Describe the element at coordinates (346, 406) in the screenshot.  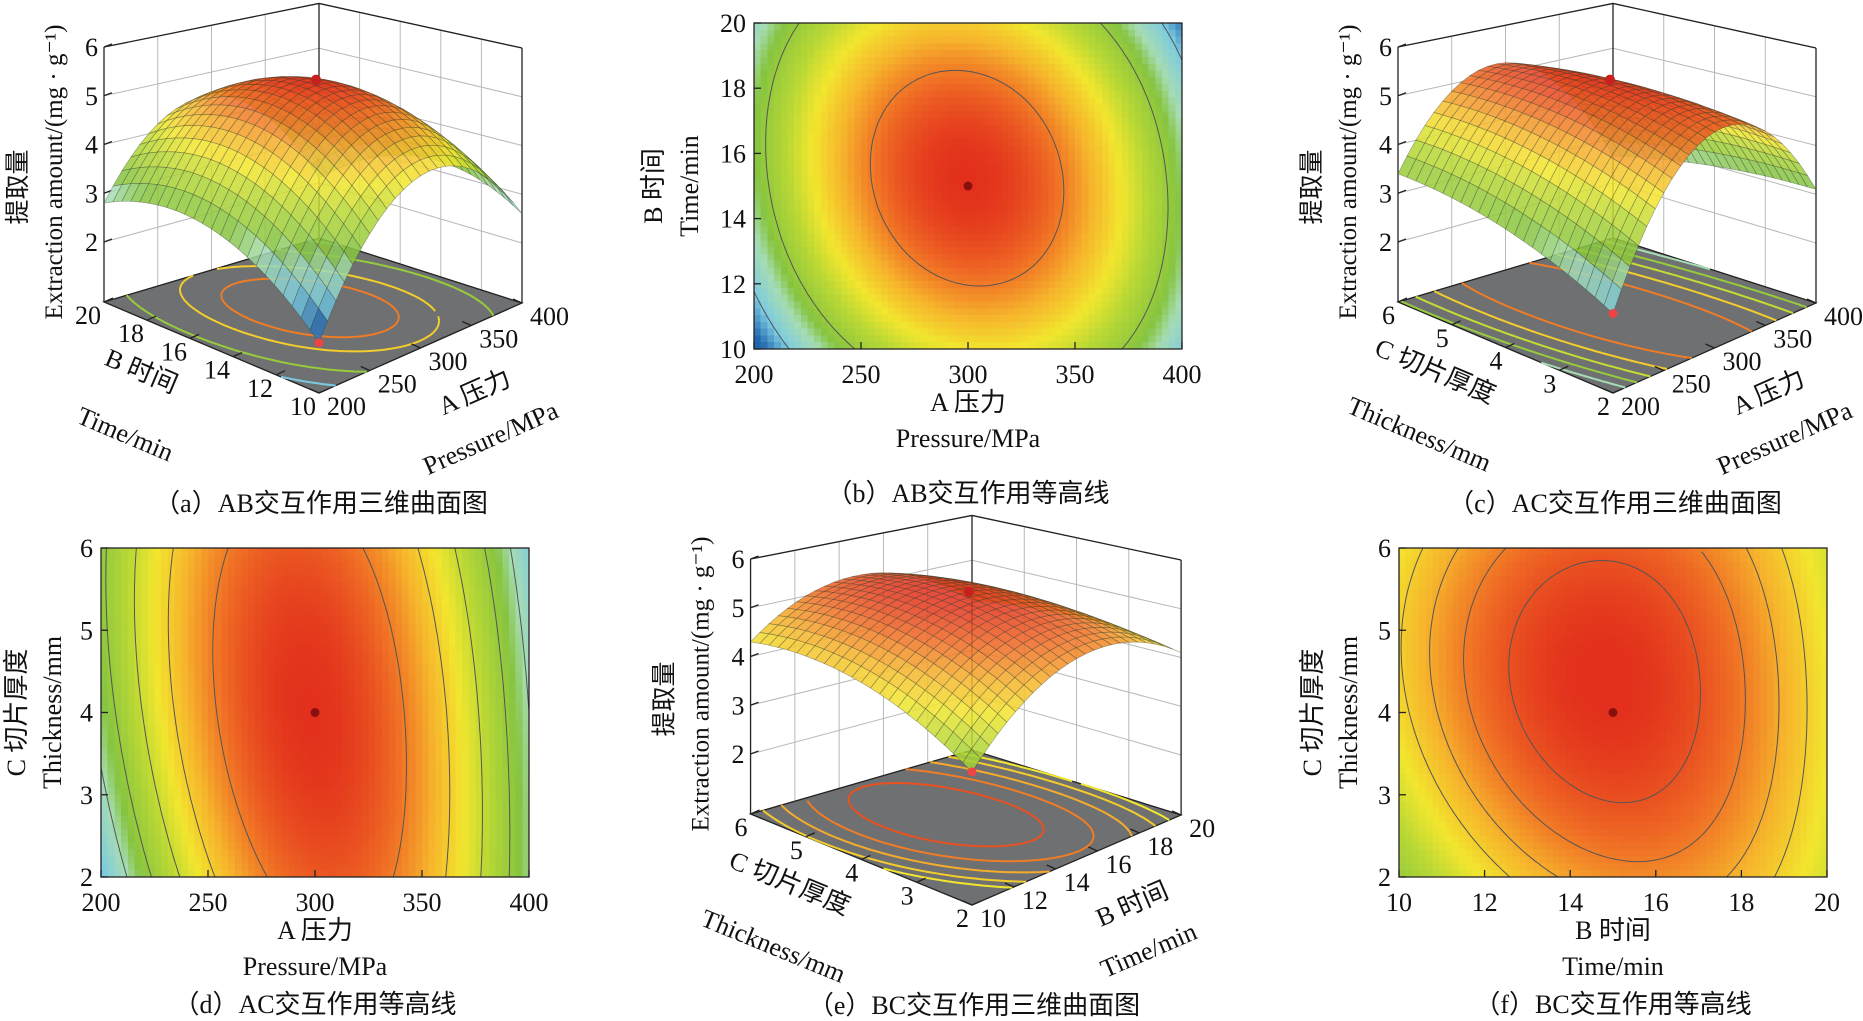
I see `x-tick-label: 200` at that location.